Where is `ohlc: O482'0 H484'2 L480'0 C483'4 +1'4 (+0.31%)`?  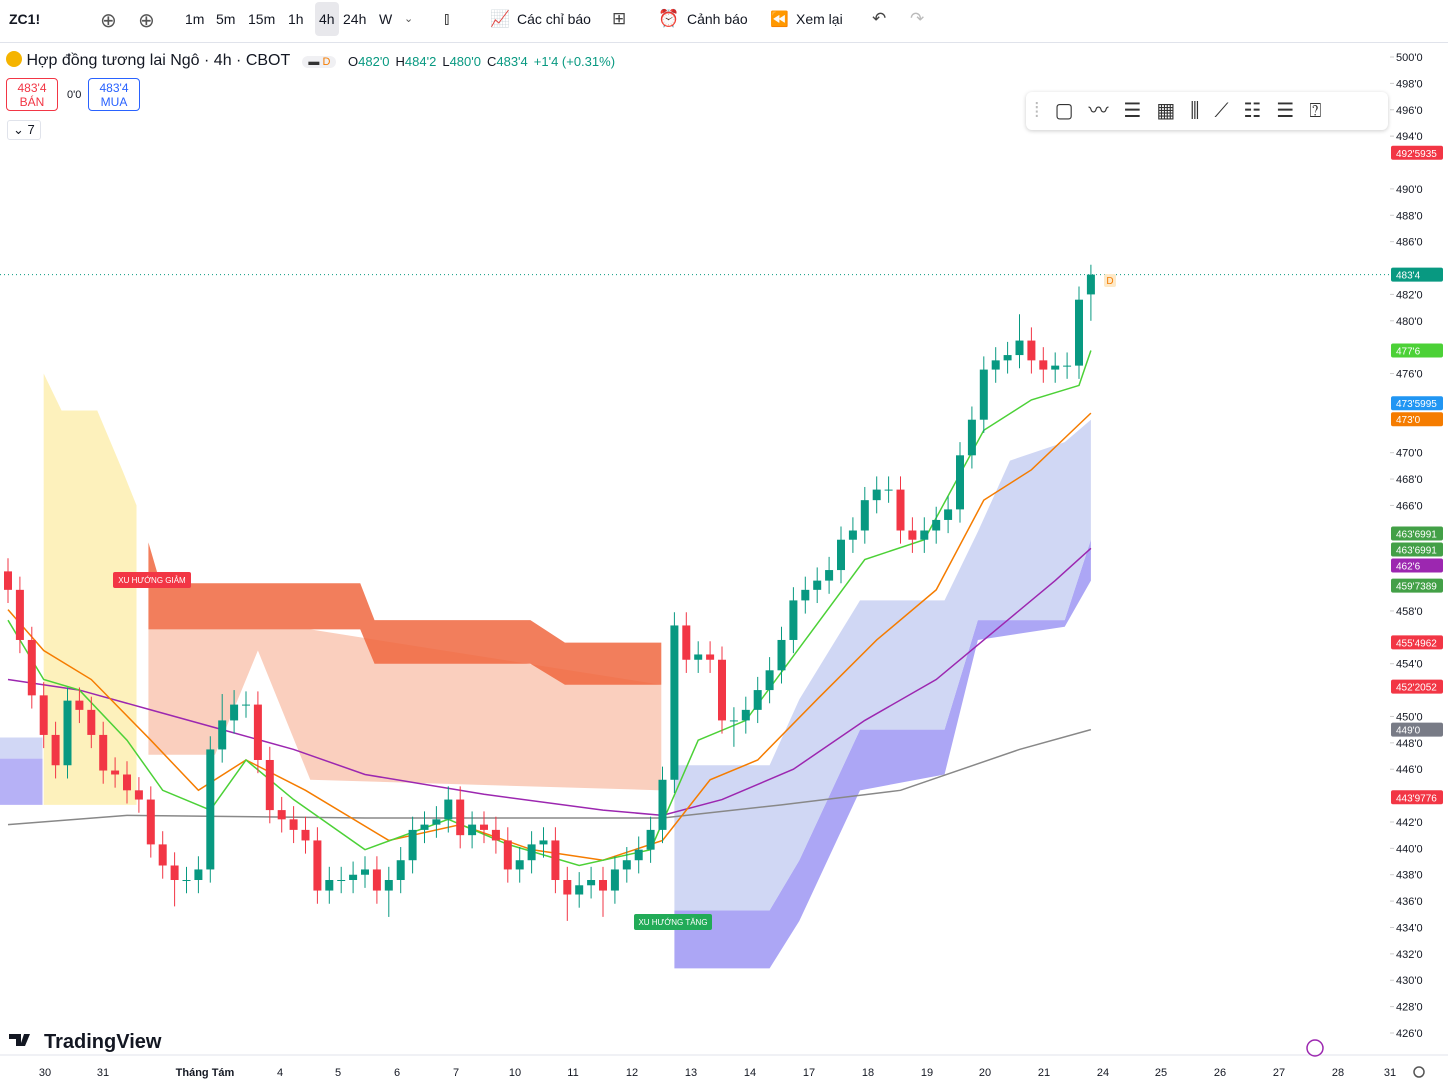 ohlc: O482'0 H484'2 L480'0 C483'4 +1'4 (+0.31%) is located at coordinates (481, 61).